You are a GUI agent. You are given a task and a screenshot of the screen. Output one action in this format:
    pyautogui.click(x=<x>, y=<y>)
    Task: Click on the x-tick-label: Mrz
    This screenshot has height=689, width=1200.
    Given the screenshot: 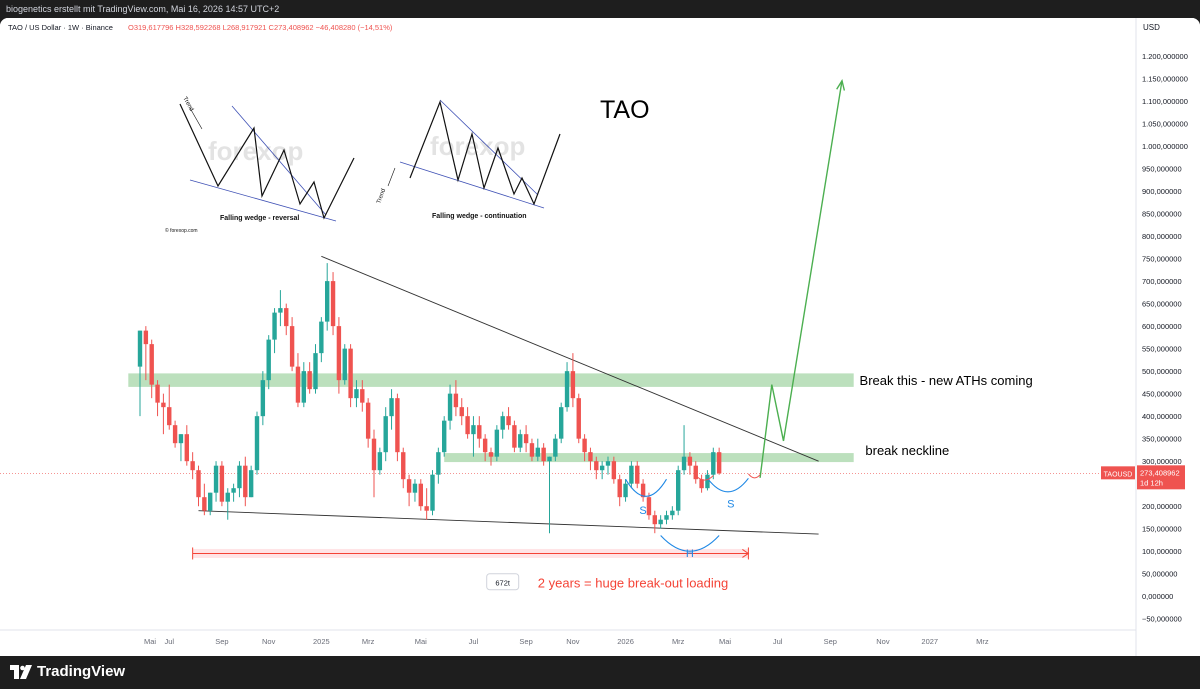 What is the action you would take?
    pyautogui.click(x=678, y=641)
    